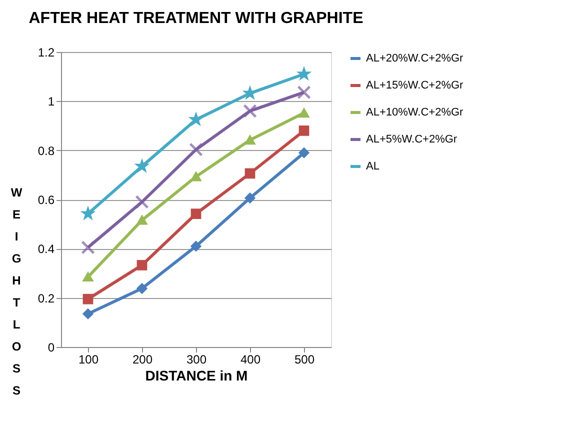  What do you see at coordinates (142, 359) in the screenshot?
I see `x-tick-label: 200` at bounding box center [142, 359].